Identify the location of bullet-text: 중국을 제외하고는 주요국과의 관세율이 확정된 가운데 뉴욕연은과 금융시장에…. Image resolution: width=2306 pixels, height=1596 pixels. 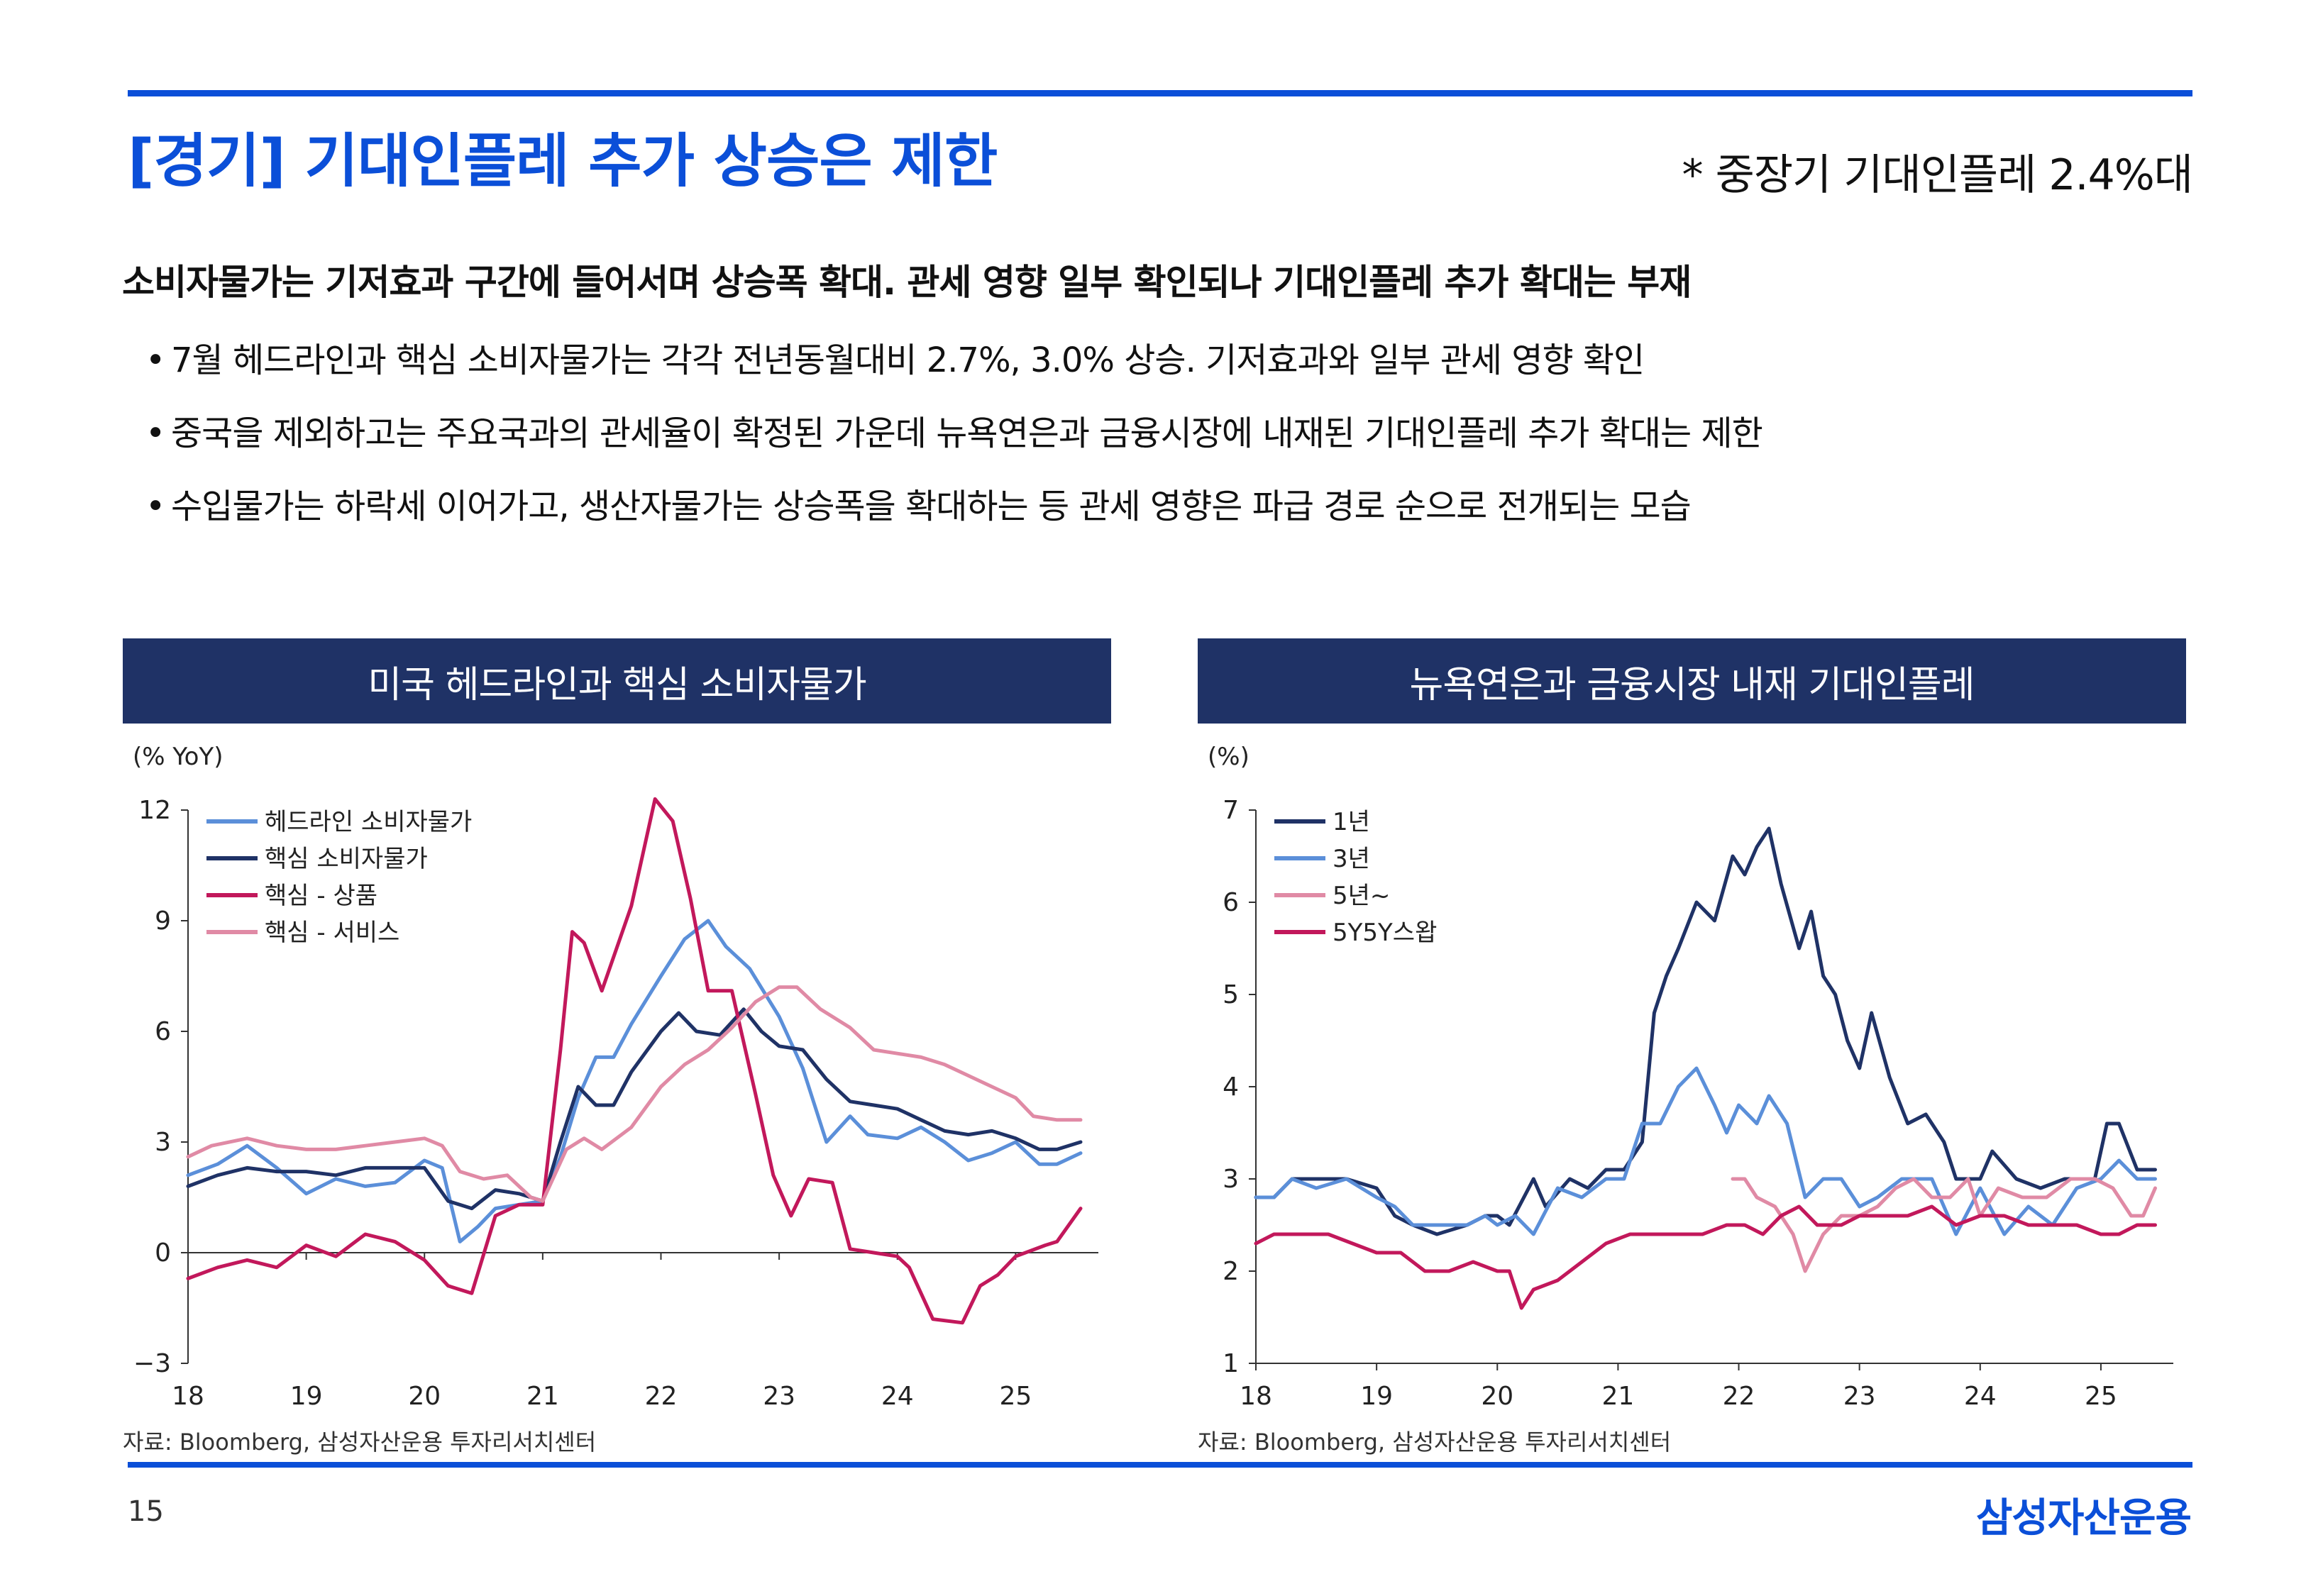
(967, 434).